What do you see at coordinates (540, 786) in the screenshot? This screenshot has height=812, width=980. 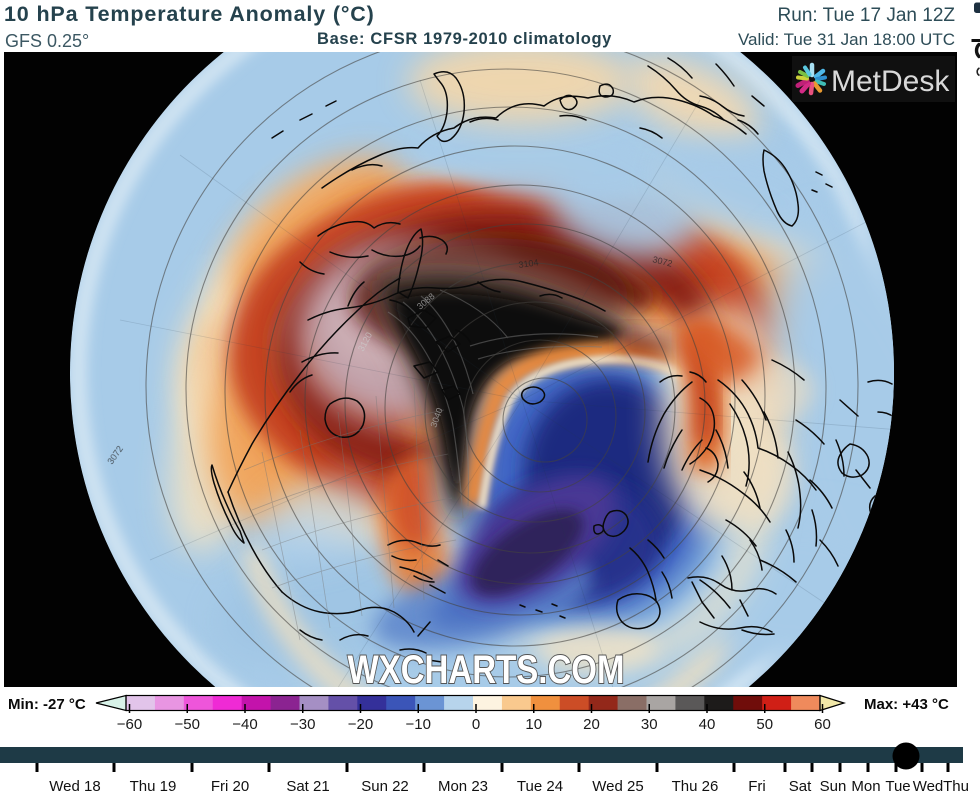 I see `svg-text: Tue 24` at bounding box center [540, 786].